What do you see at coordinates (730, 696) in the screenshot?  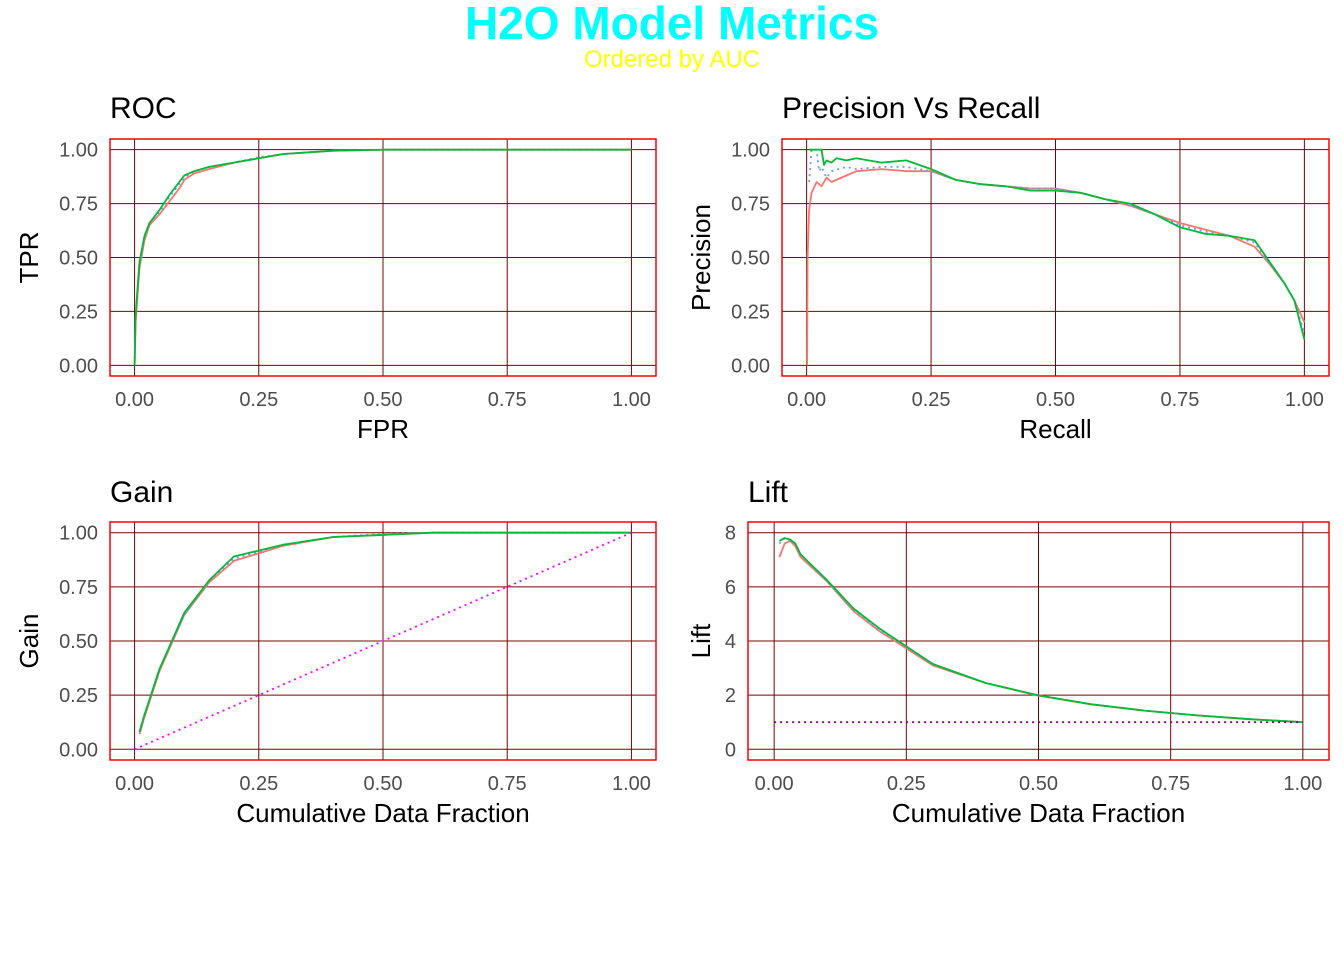 I see `y-tick-label: 2` at bounding box center [730, 696].